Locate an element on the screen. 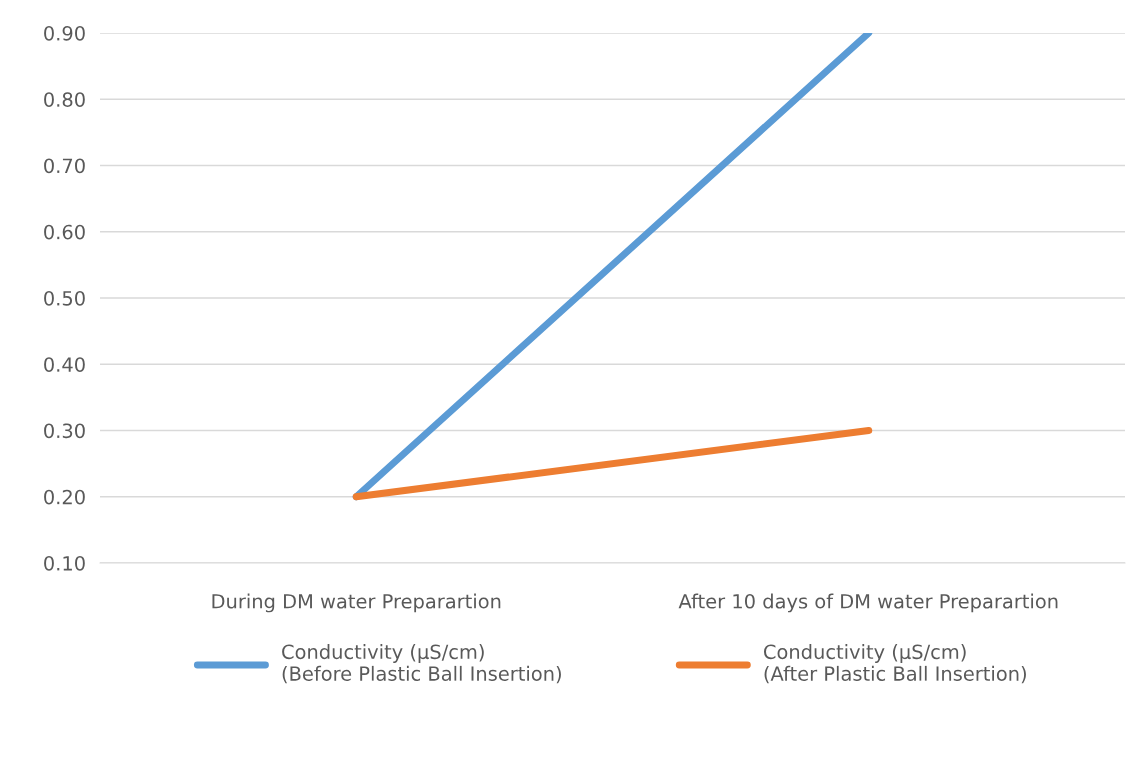 The image size is (1130, 761). y-tick-label: 0.10 is located at coordinates (64, 563).